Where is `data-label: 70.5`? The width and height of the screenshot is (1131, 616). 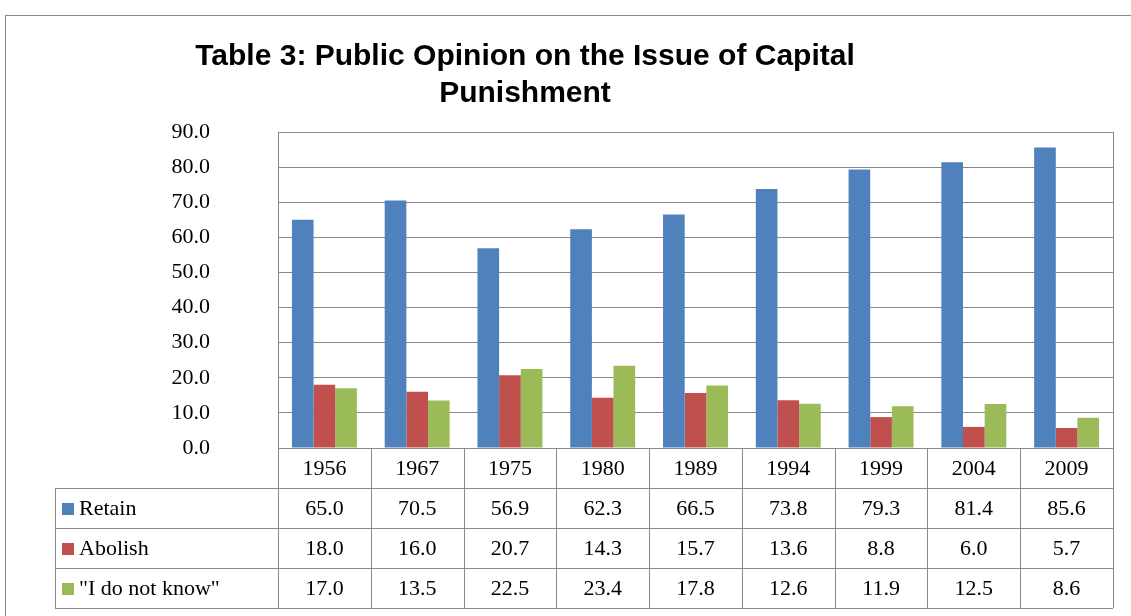
data-label: 70.5 is located at coordinates (417, 507).